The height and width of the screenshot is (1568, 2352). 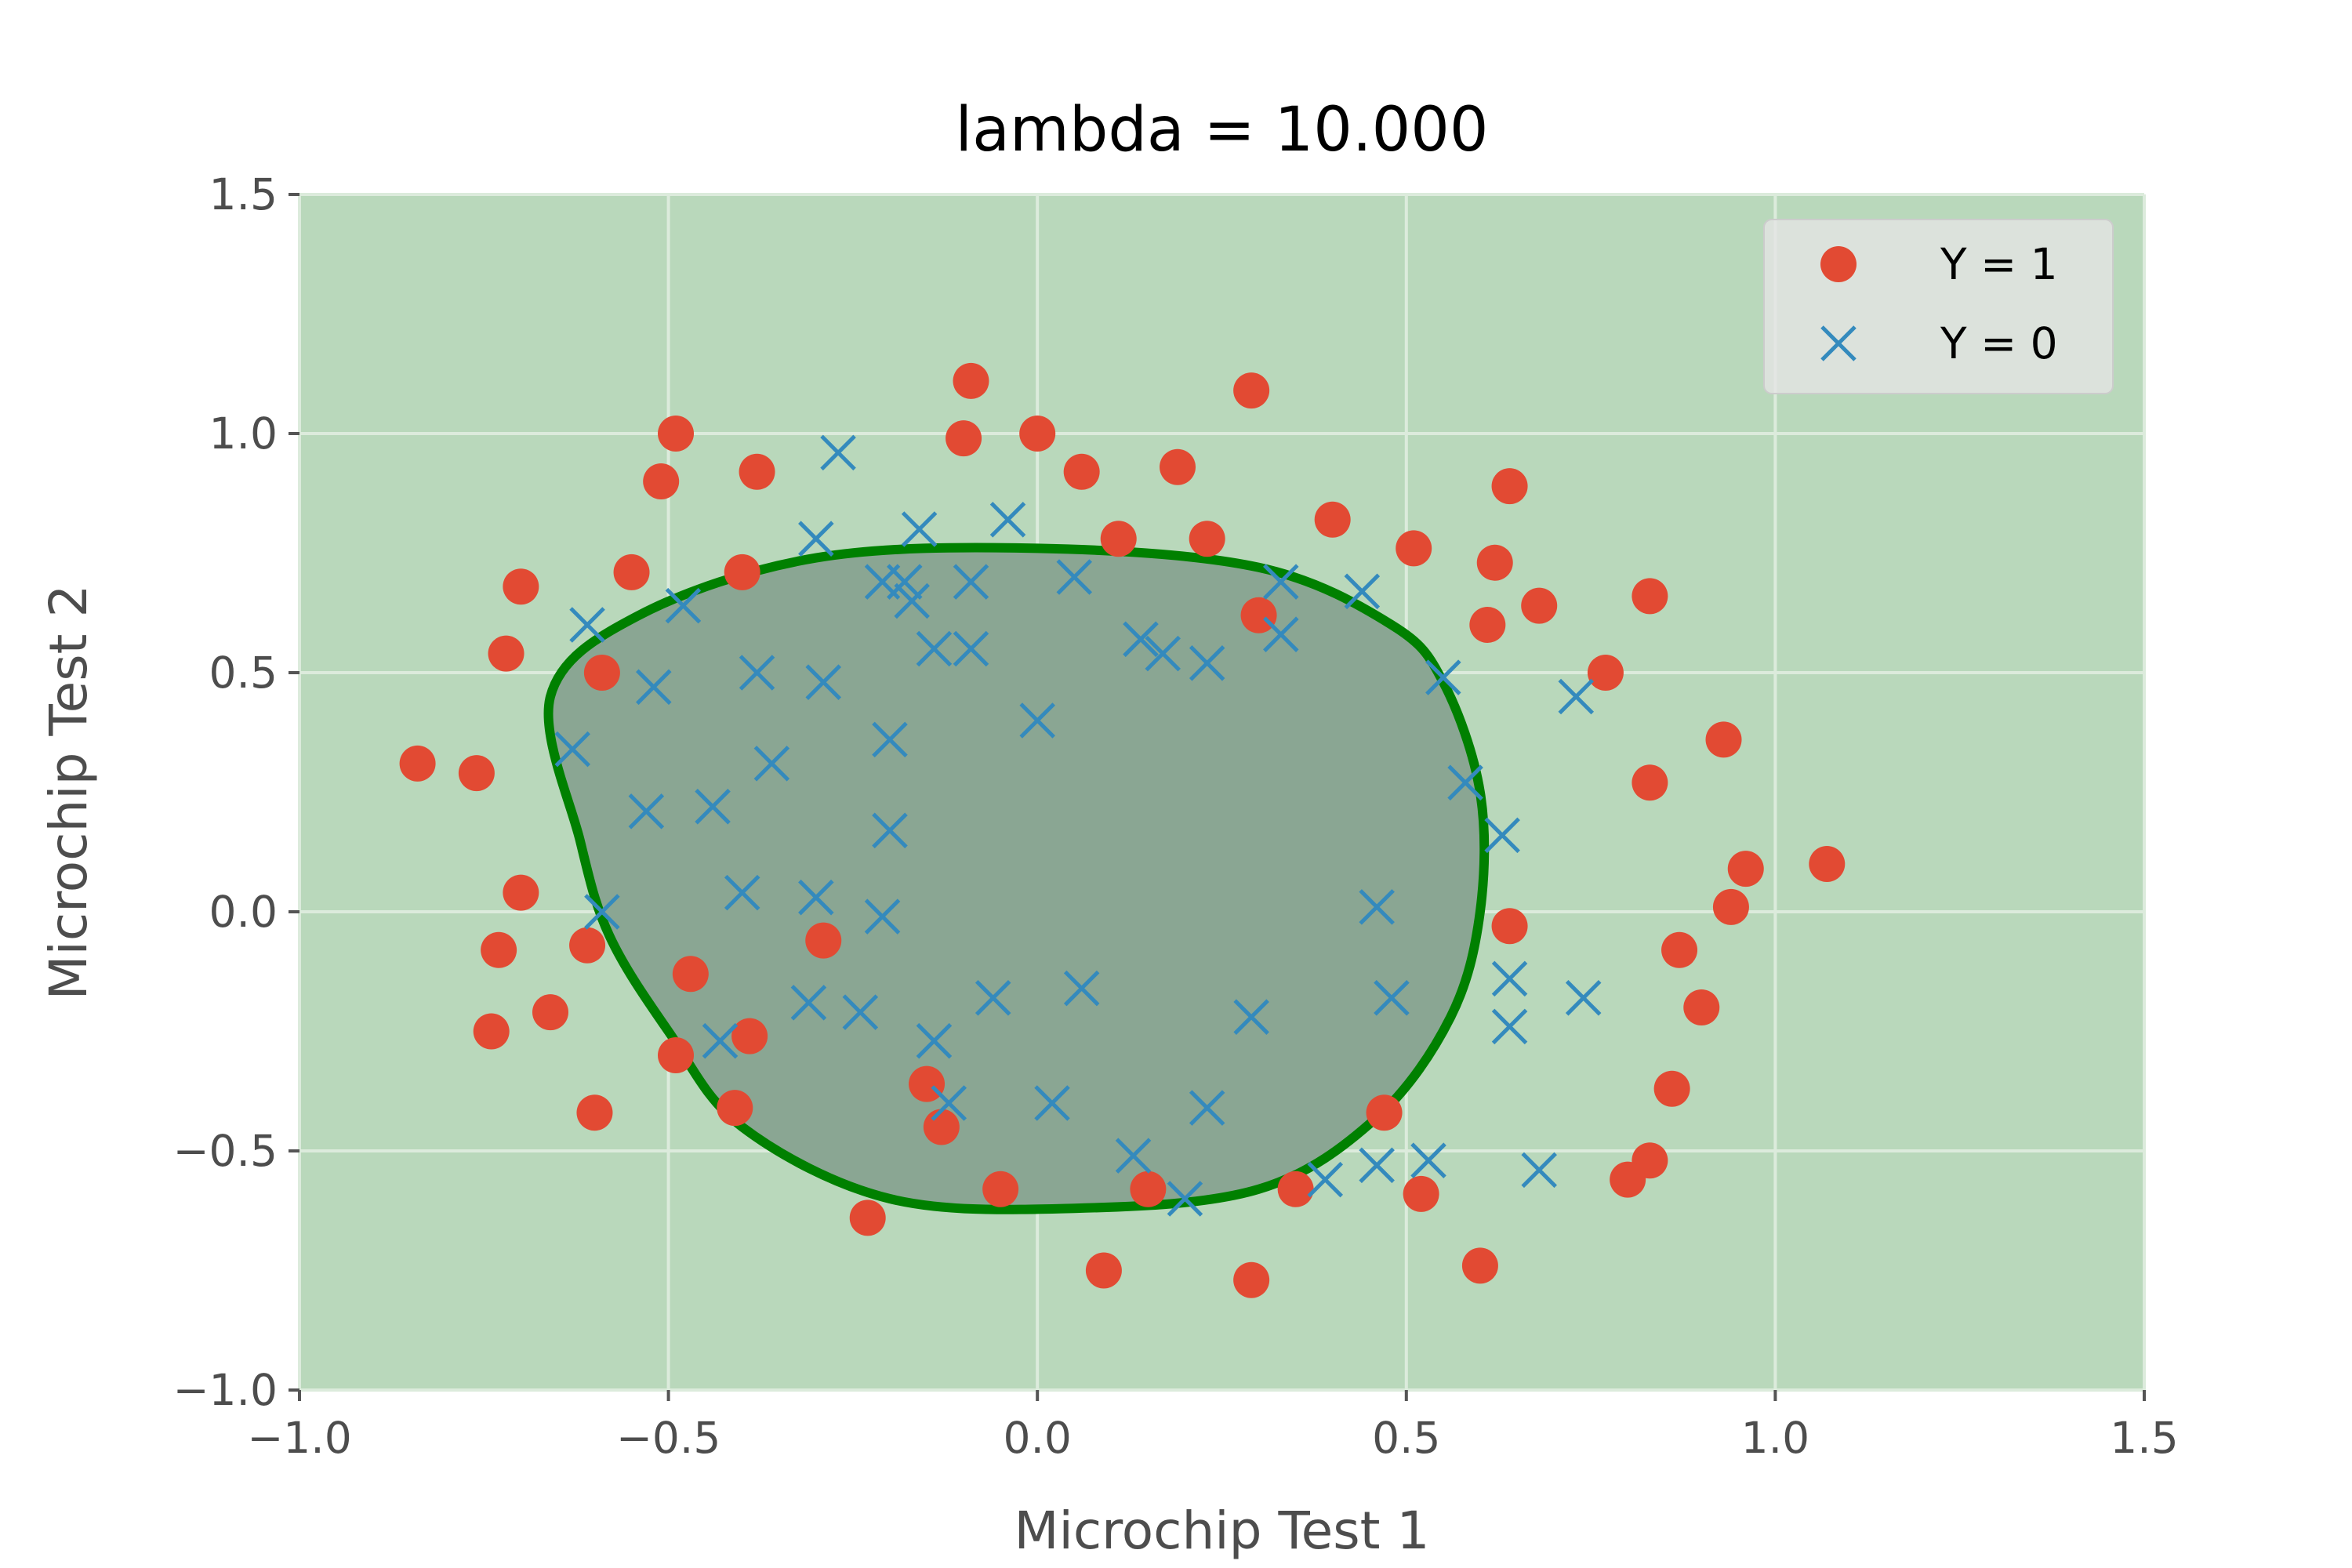 What do you see at coordinates (1037, 1438) in the screenshot?
I see `x-tick-label: 0.0` at bounding box center [1037, 1438].